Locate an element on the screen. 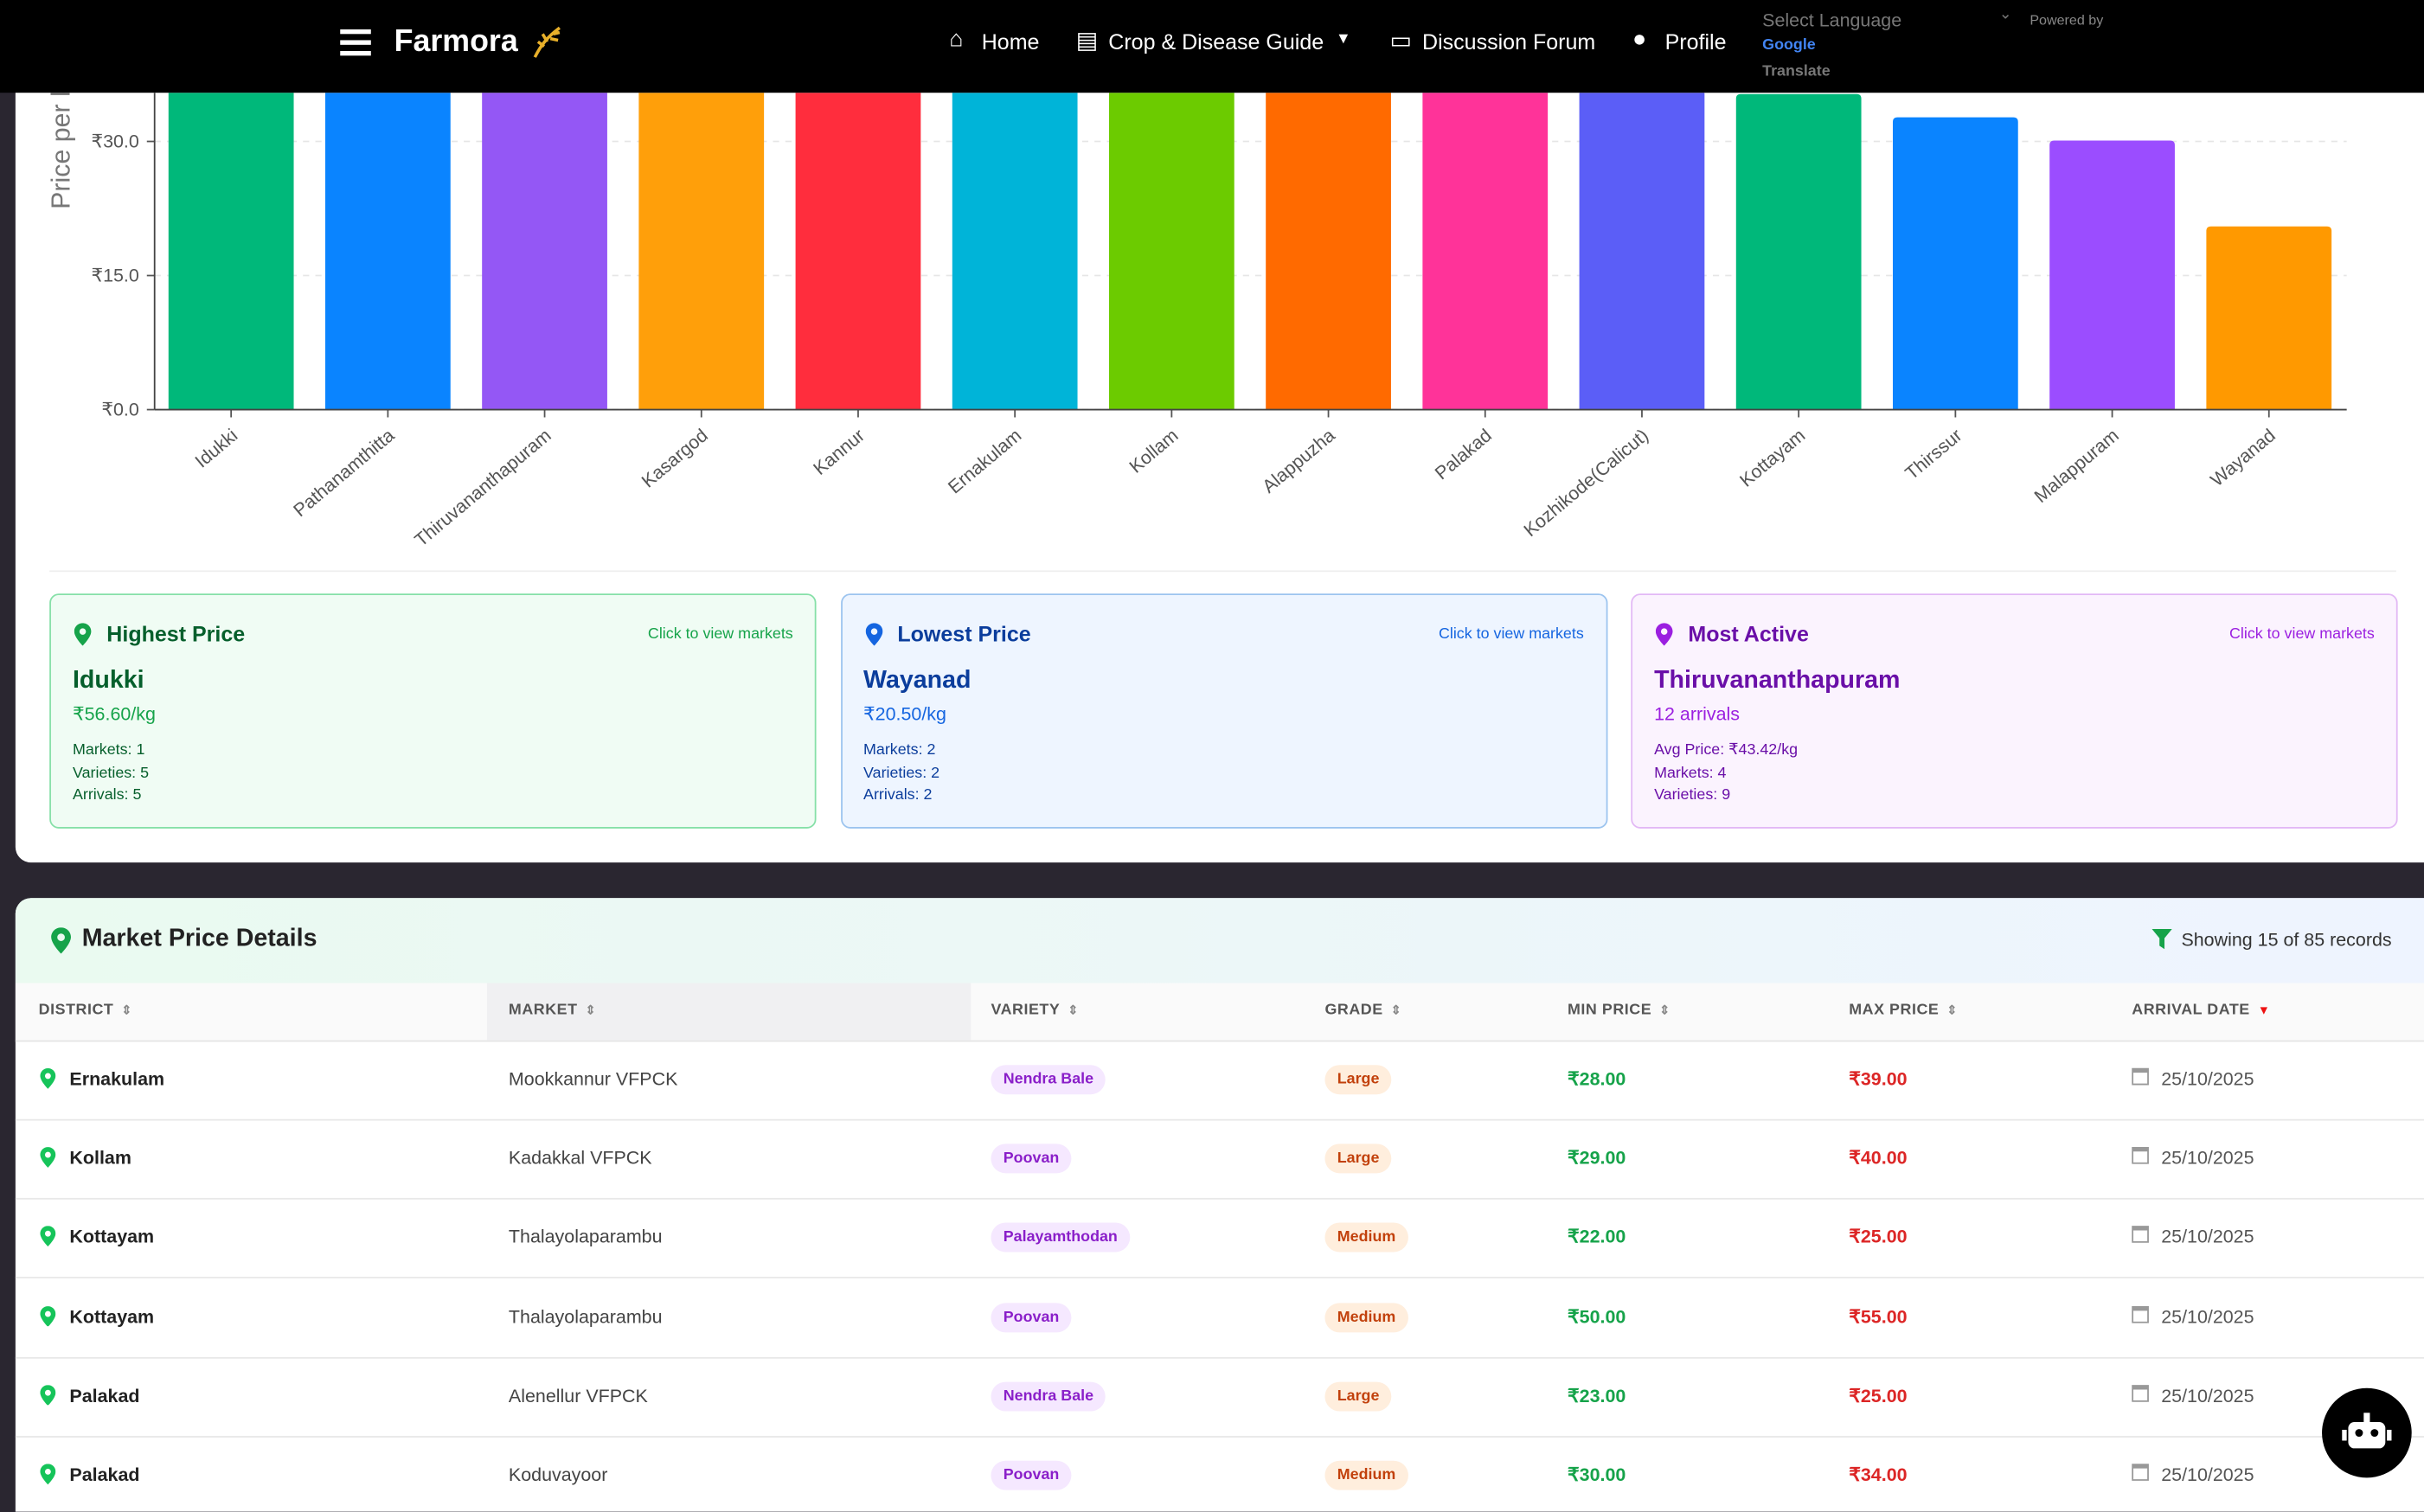 The width and height of the screenshot is (2424, 1512). y-axis-label: Price per kg is located at coordinates (61, 151).